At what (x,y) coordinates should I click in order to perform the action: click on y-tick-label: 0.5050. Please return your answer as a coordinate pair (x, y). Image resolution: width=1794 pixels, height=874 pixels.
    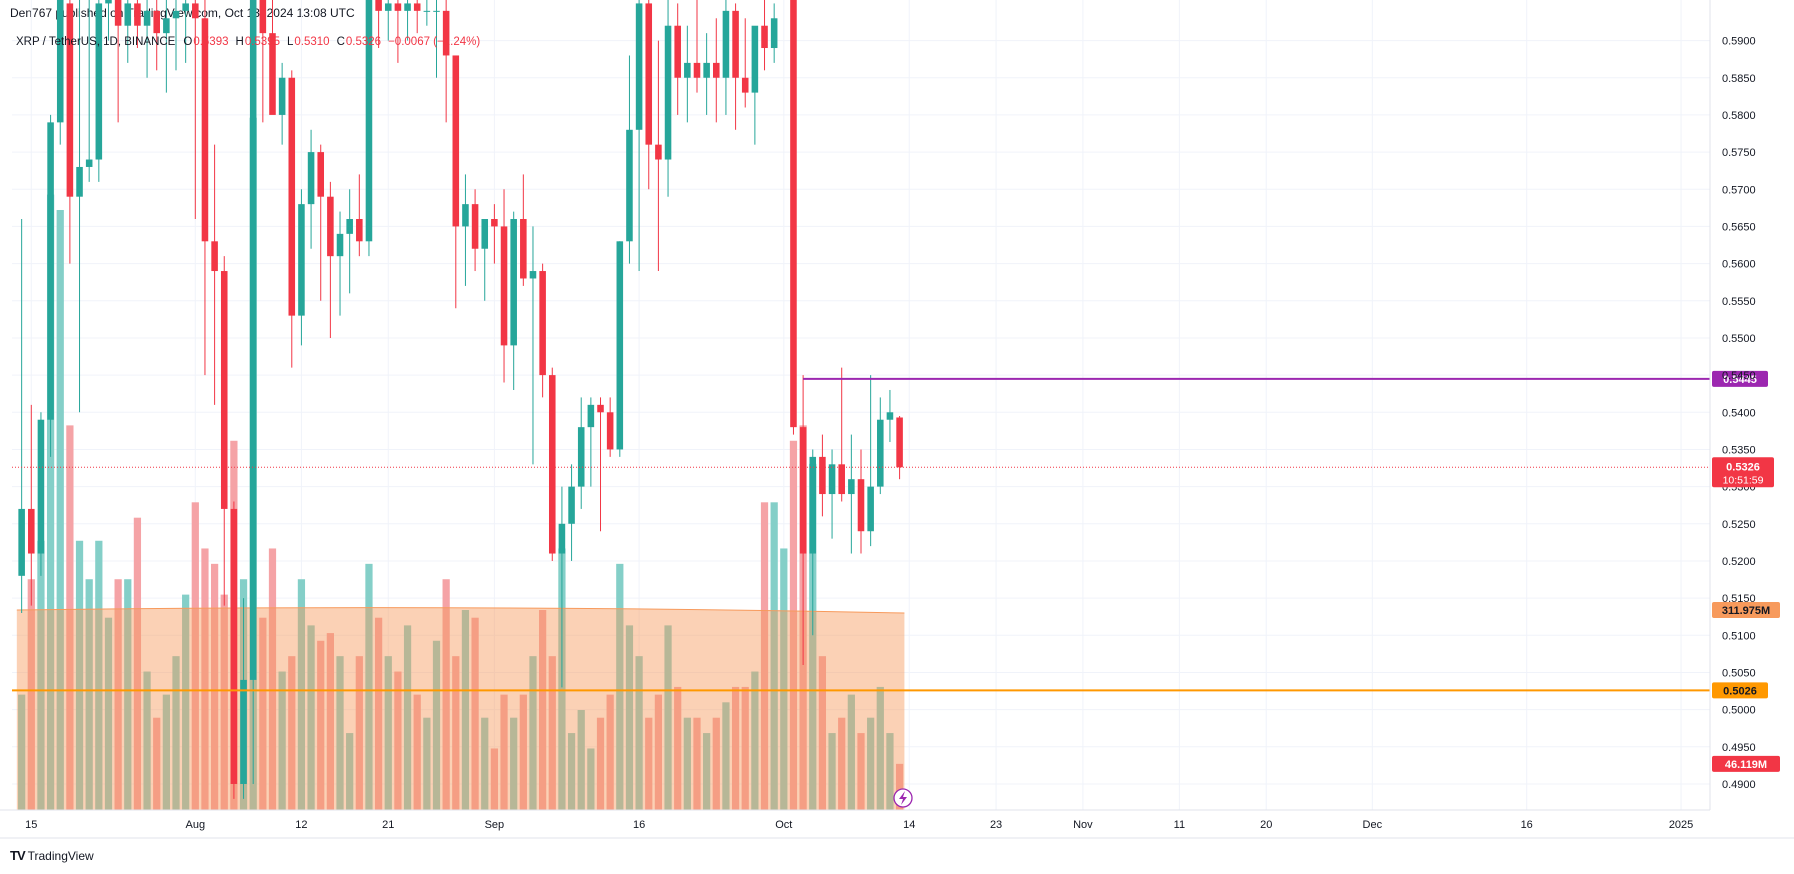
    Looking at the image, I should click on (1739, 673).